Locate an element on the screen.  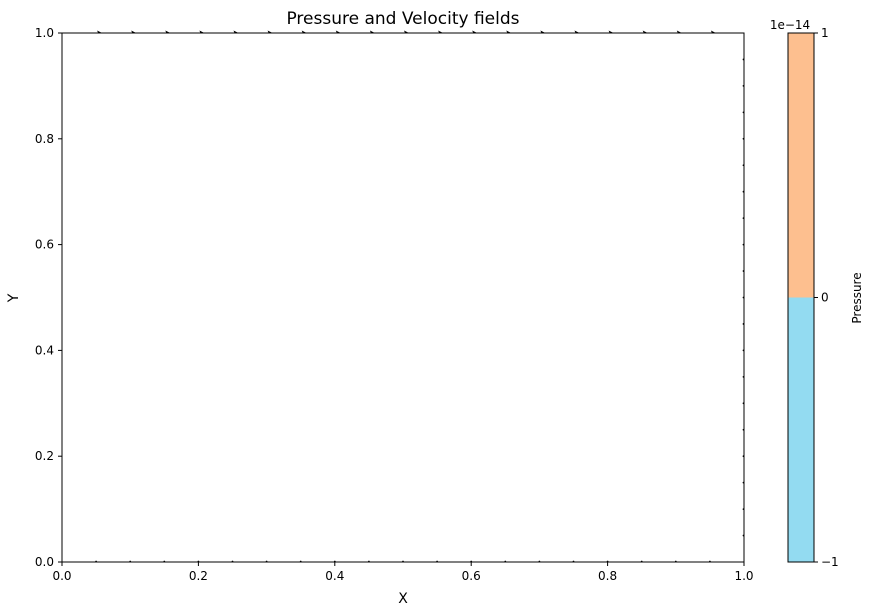
colorbar-tick-label: −1 is located at coordinates (830, 562).